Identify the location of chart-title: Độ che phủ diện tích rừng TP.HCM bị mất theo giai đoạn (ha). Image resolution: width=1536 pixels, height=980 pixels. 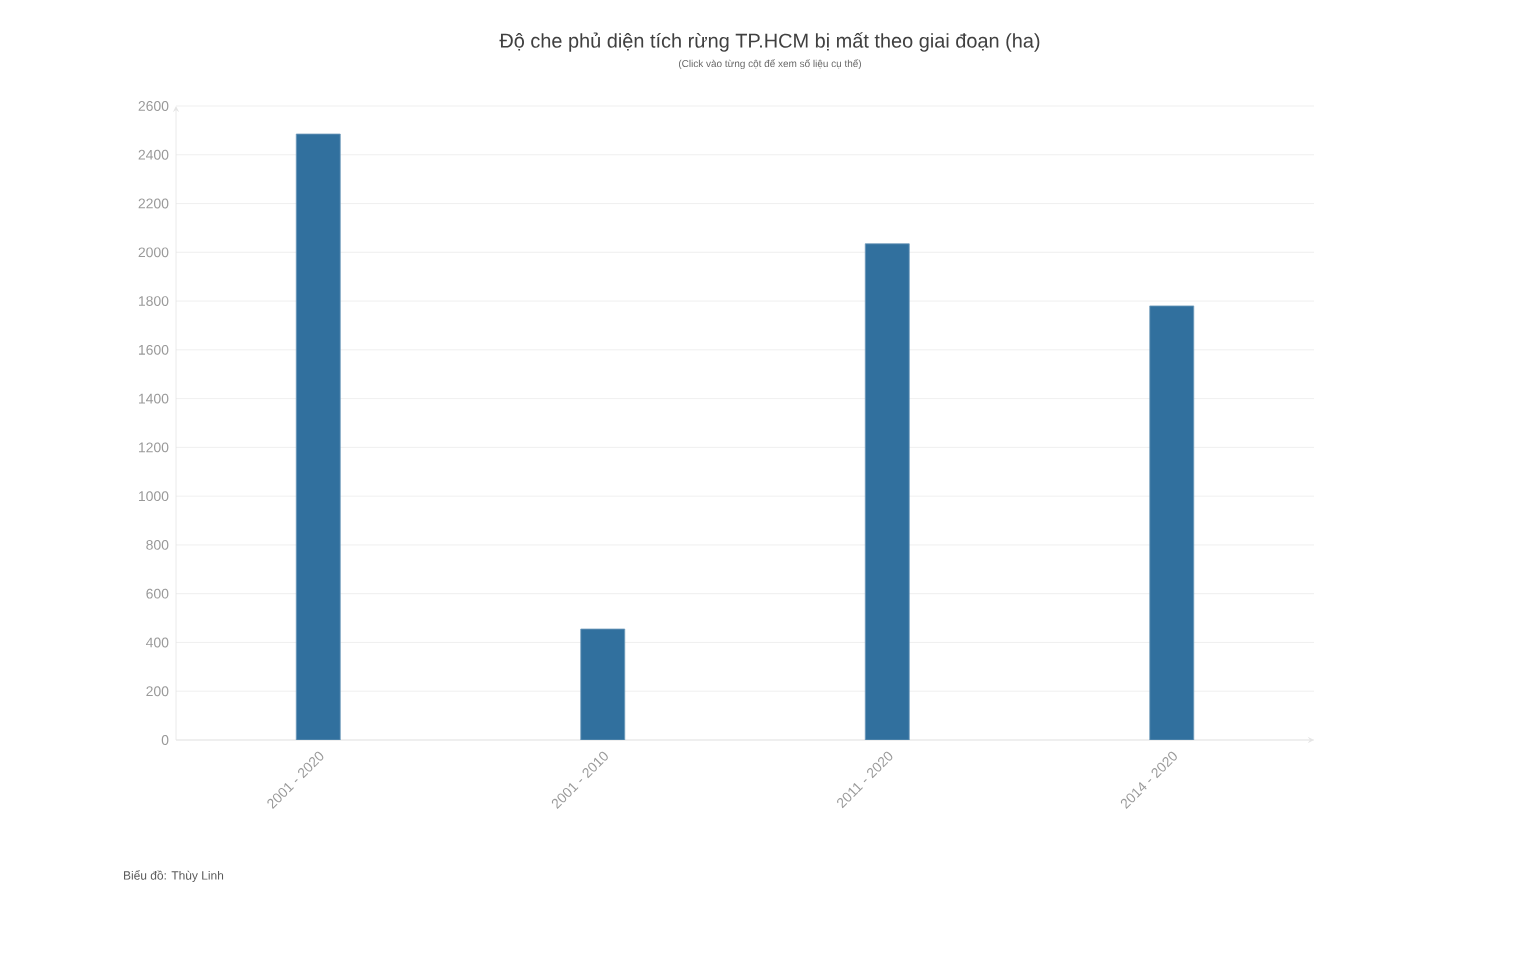
(769, 42).